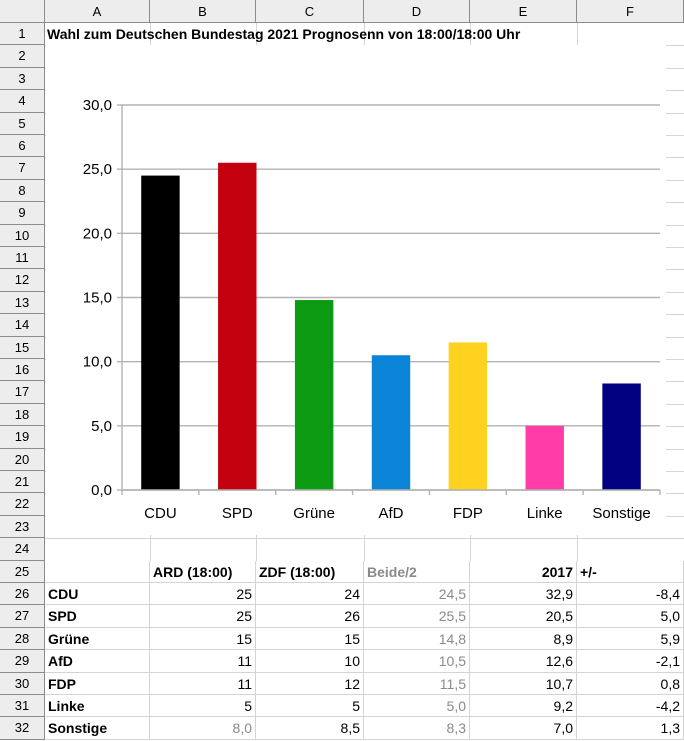 The width and height of the screenshot is (684, 741). Describe the element at coordinates (544, 457) in the screenshot. I see `bar-linke` at that location.